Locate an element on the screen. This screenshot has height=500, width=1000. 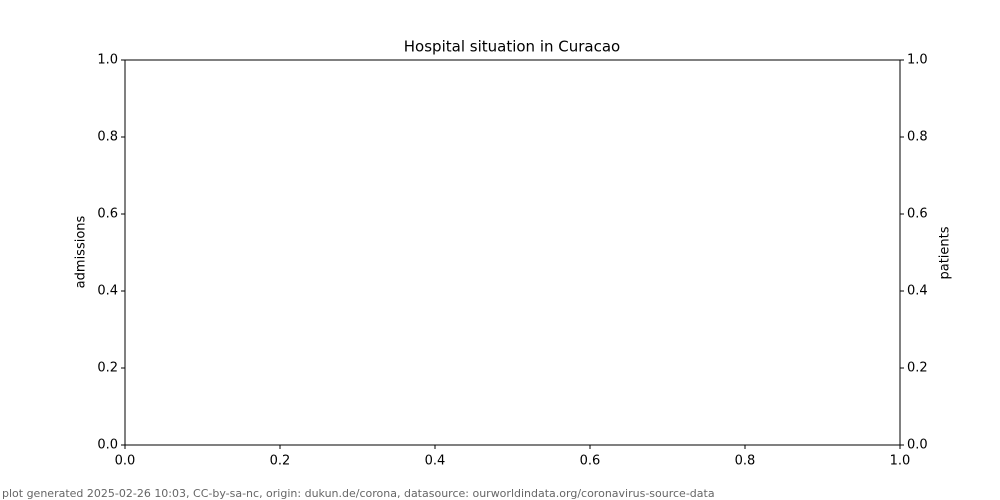
x-tick-label: 0.0 is located at coordinates (125, 461).